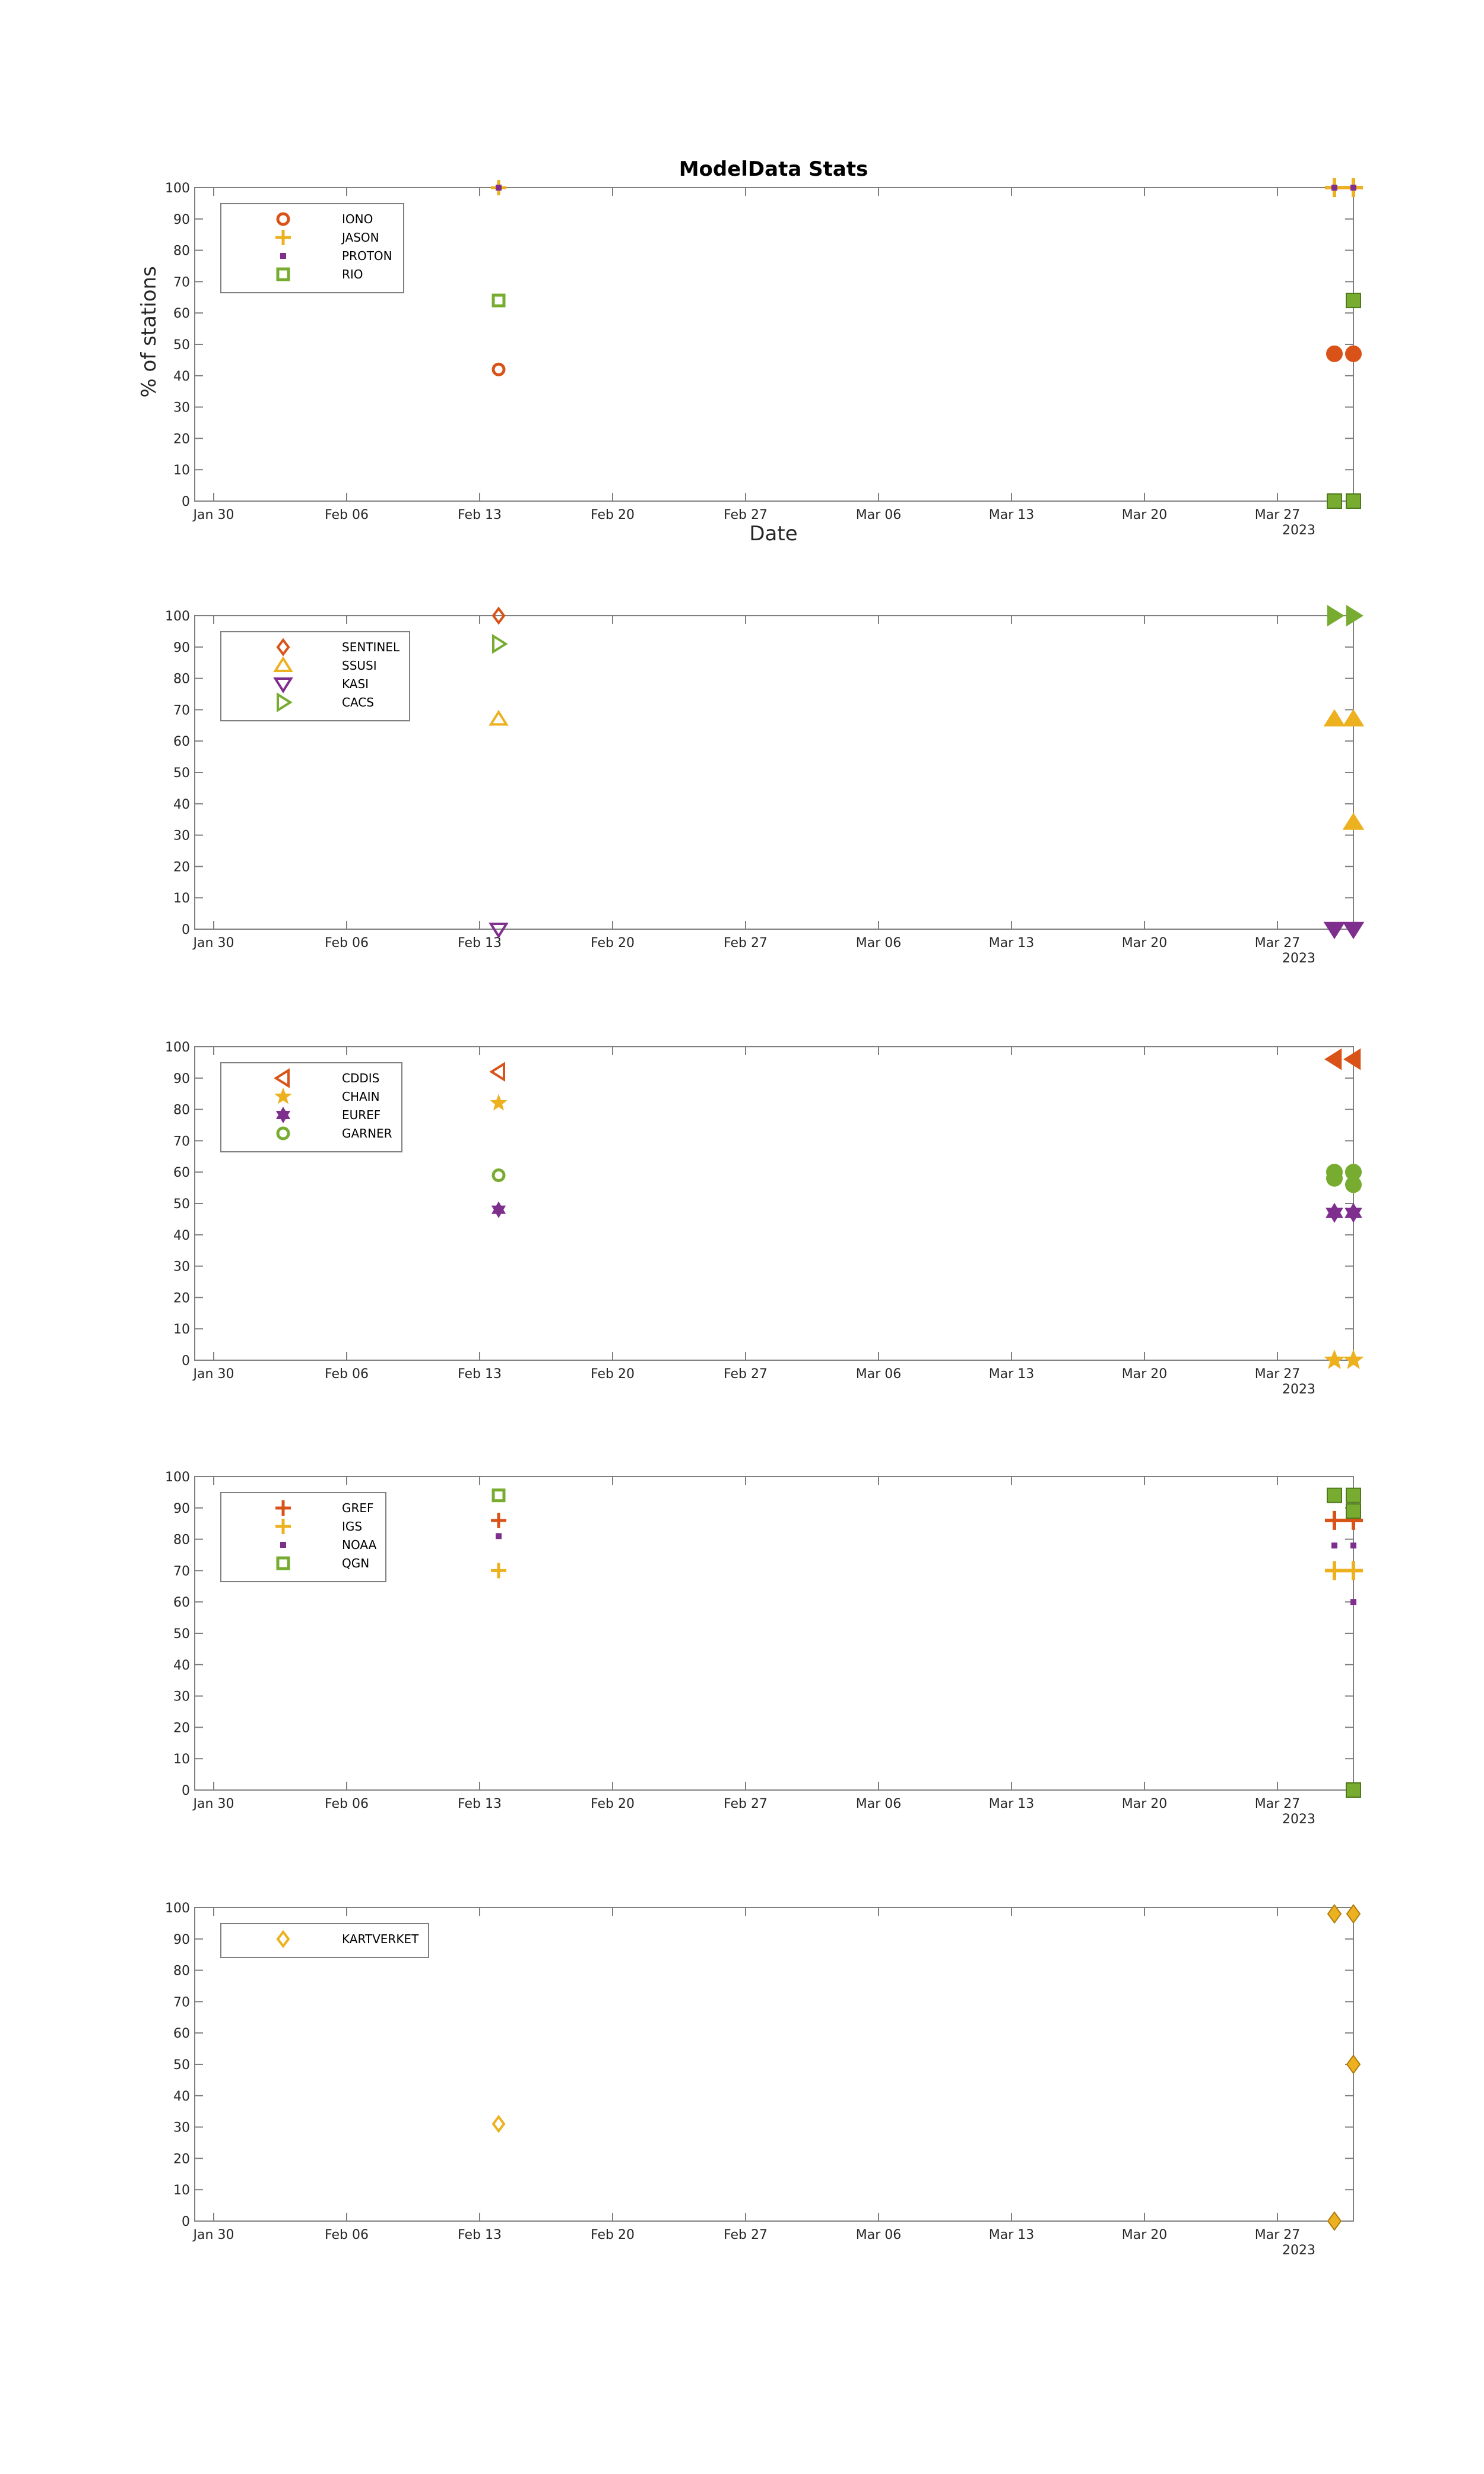 The width and height of the screenshot is (1484, 2474). I want to click on legend-label: SENTINEL, so click(371, 647).